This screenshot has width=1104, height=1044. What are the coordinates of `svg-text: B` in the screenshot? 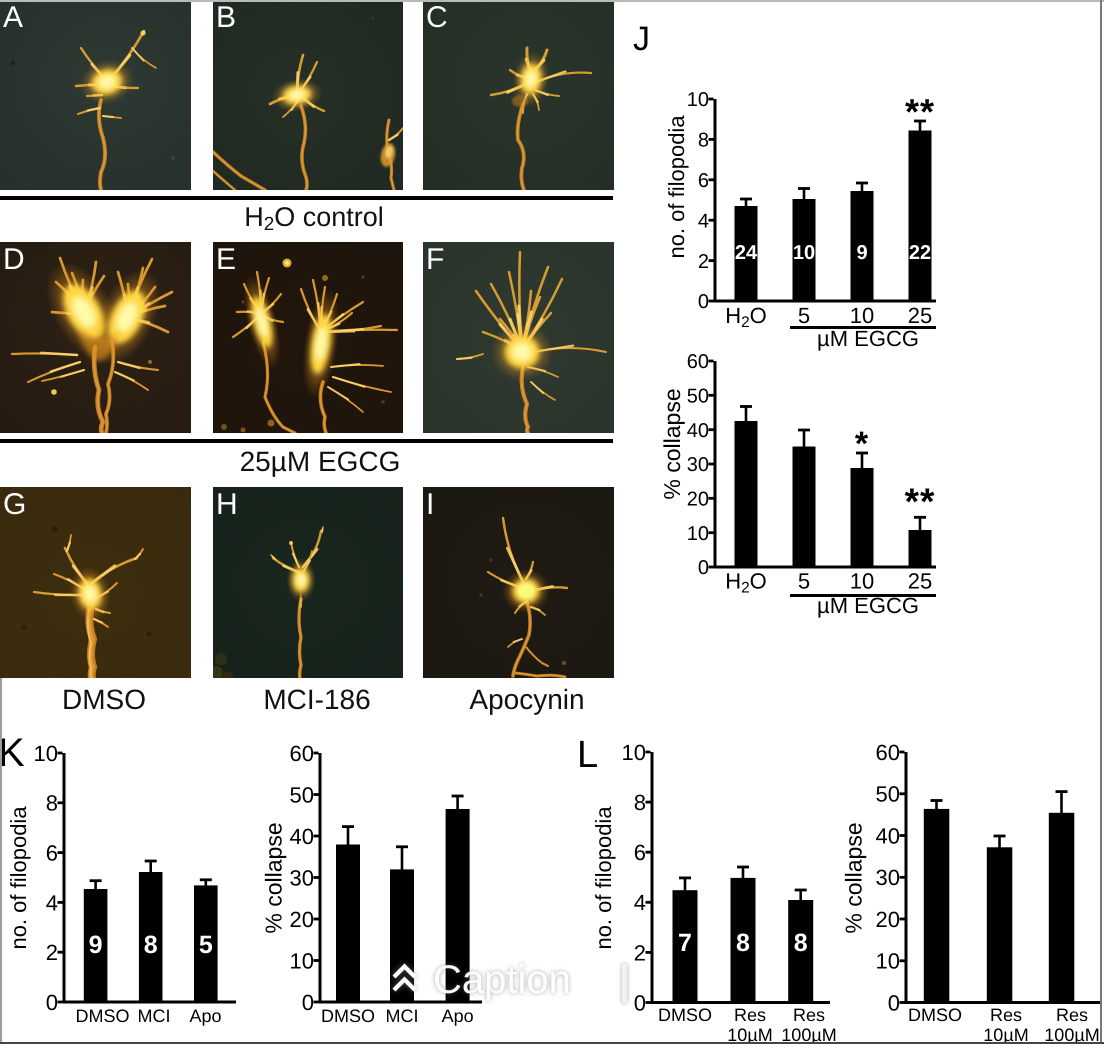 It's located at (226, 17).